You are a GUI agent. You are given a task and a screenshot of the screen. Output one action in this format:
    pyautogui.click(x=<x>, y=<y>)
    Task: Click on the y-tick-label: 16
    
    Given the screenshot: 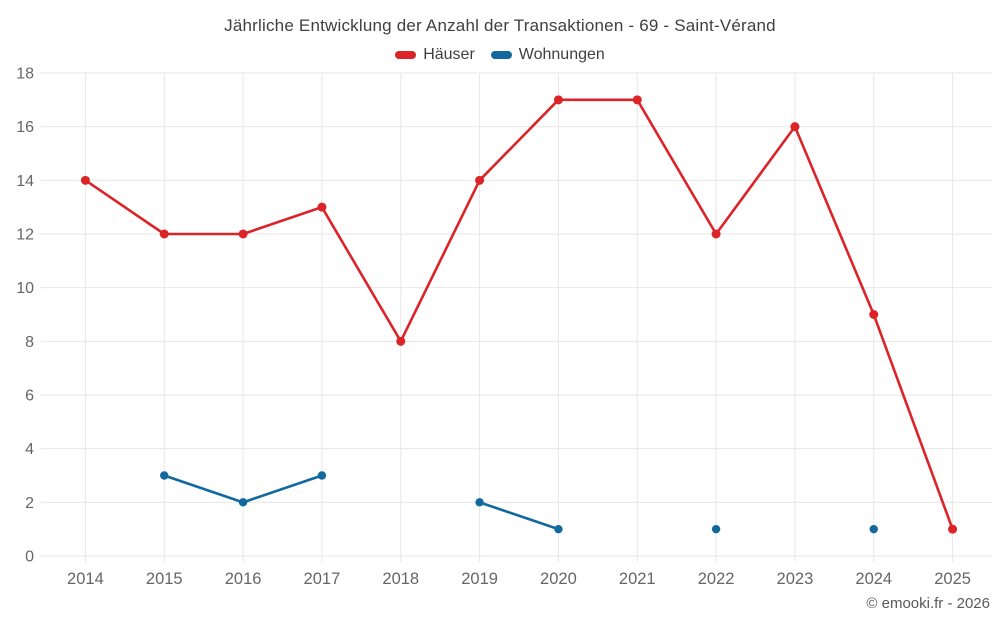 What is the action you would take?
    pyautogui.click(x=25, y=127)
    